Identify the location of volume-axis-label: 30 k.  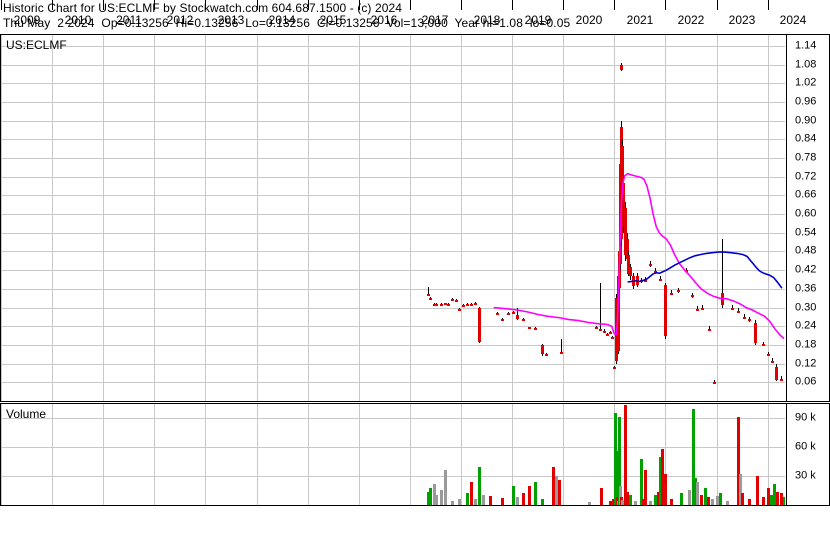
(805, 475).